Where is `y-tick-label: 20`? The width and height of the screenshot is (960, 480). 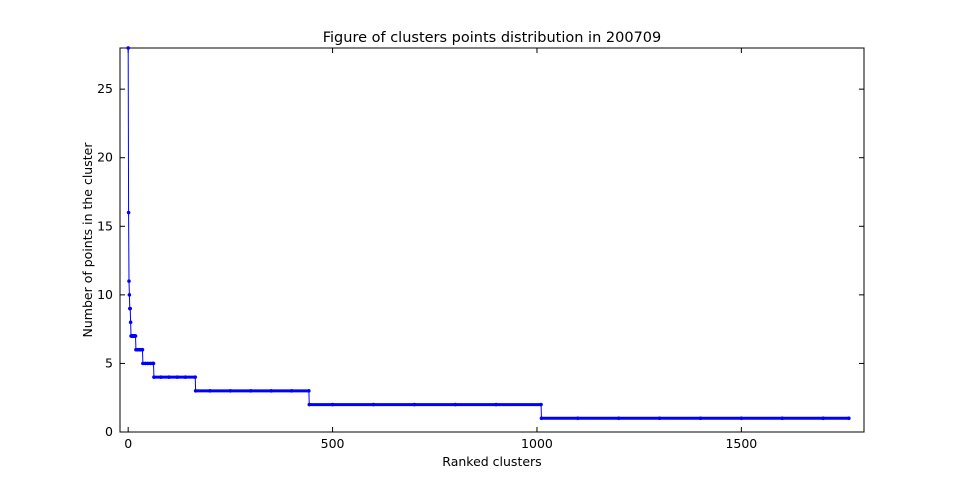 y-tick-label: 20 is located at coordinates (105, 157).